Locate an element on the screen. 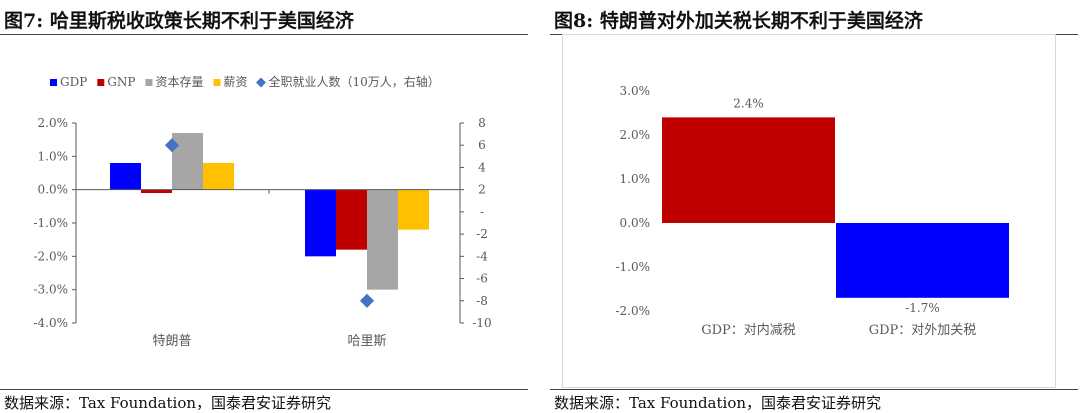  data-label-0: 2.4% is located at coordinates (748, 103).